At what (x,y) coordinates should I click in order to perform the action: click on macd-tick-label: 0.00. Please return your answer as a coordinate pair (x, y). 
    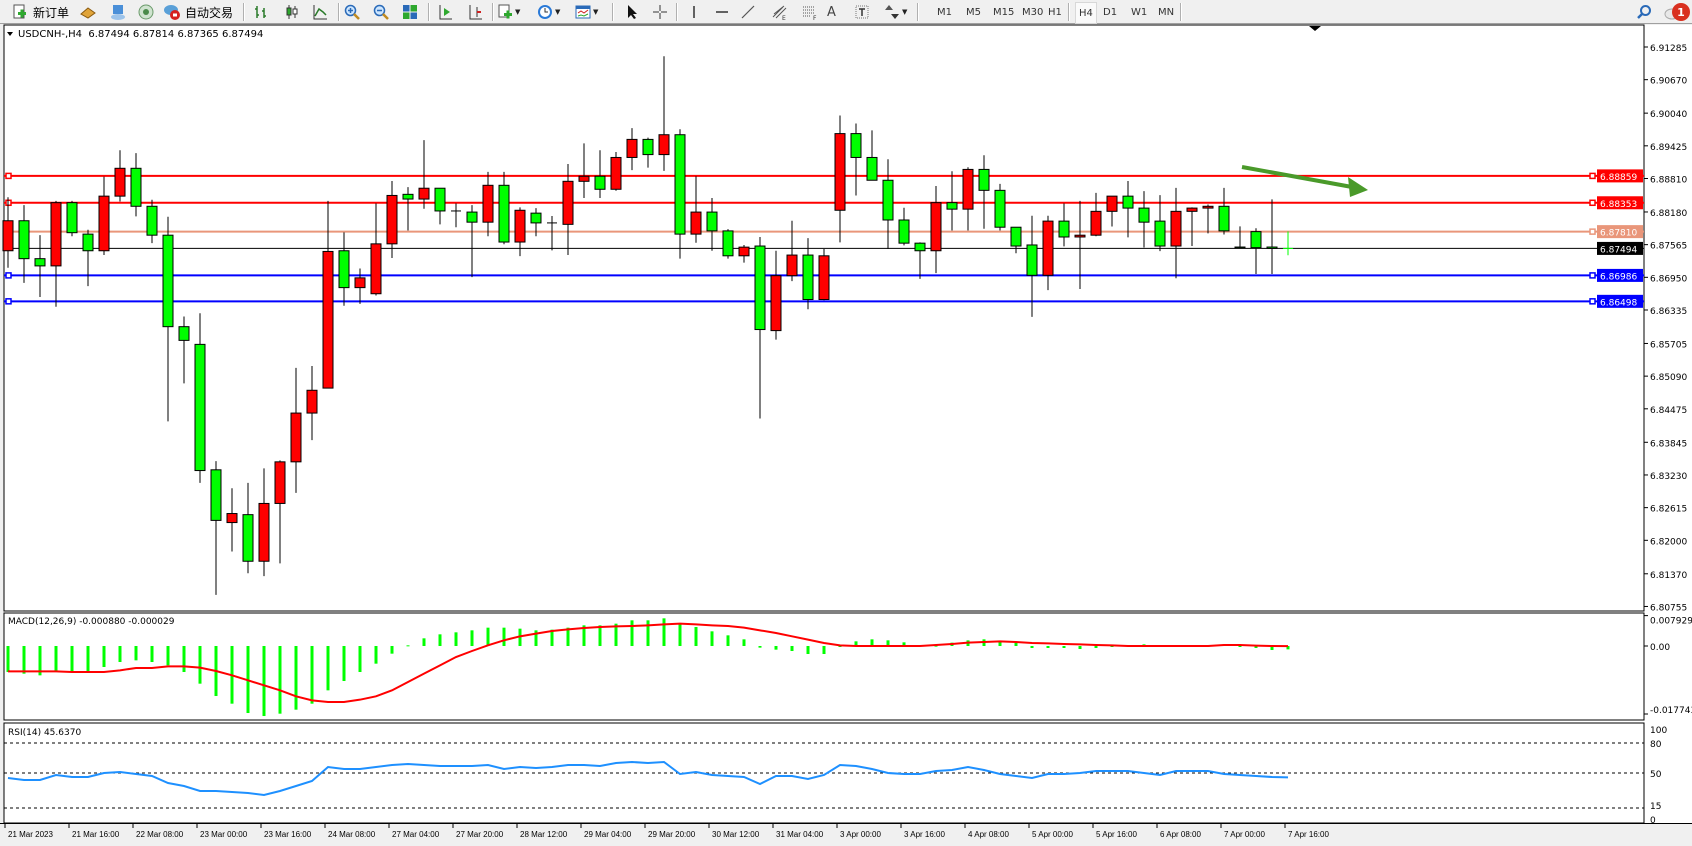
    Looking at the image, I should click on (1660, 648).